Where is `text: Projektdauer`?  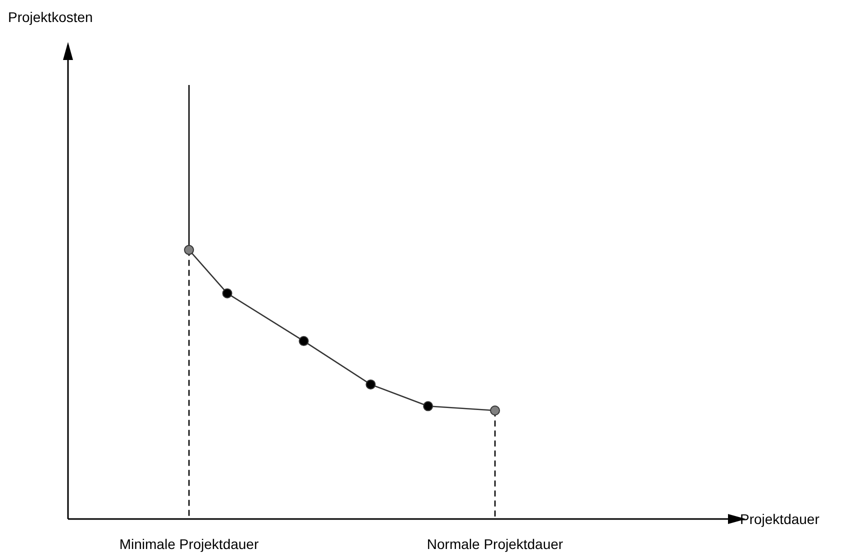 text: Projektdauer is located at coordinates (780, 519).